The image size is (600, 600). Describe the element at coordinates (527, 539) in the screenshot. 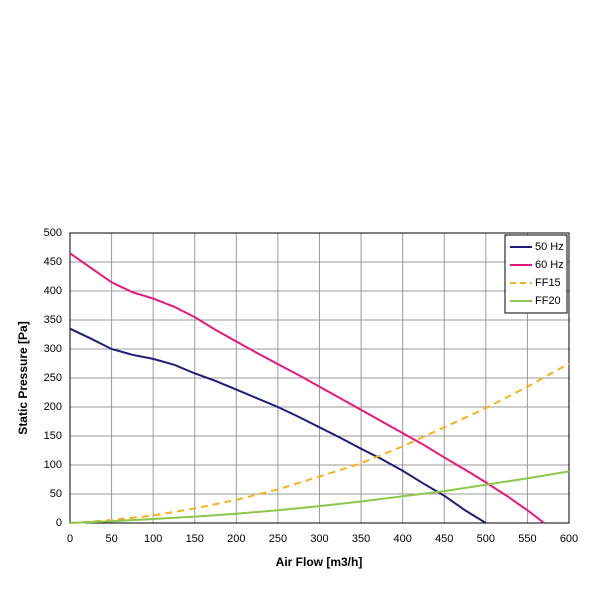

I see `x-tick-label: 550` at that location.